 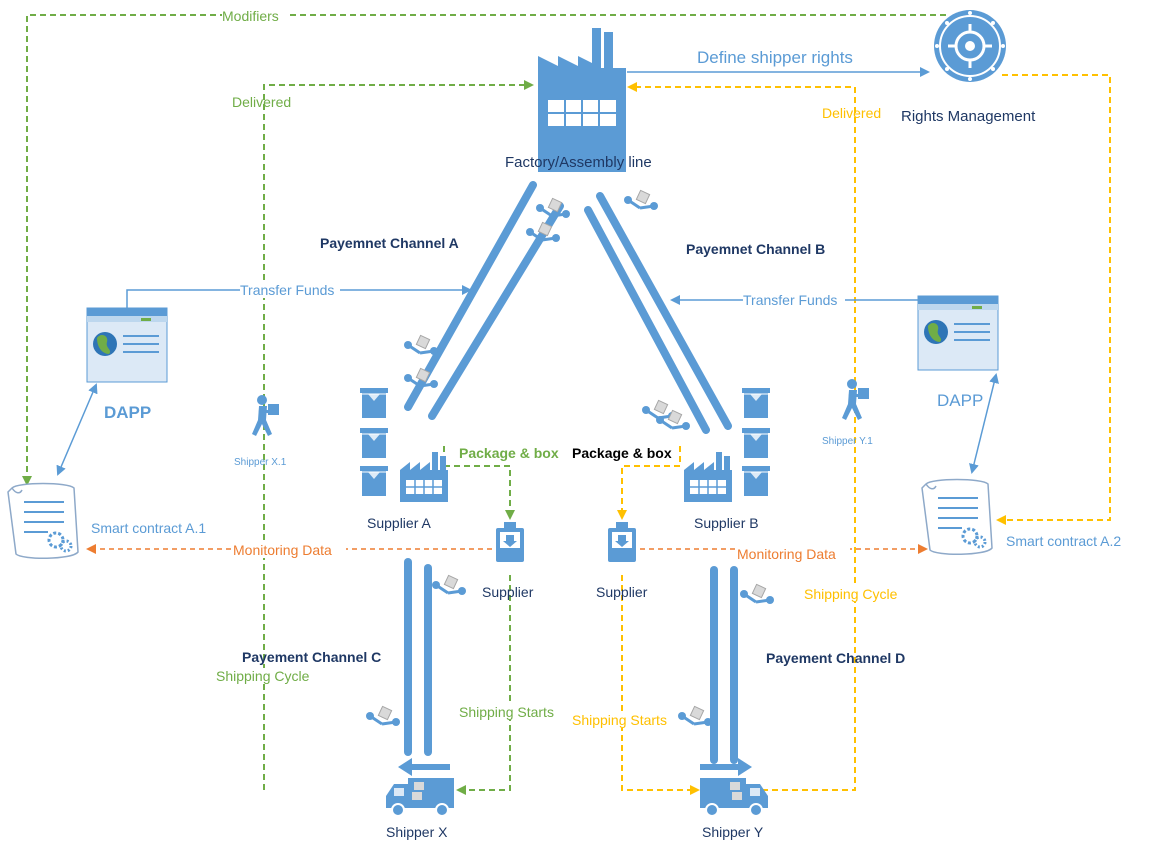 What do you see at coordinates (622, 453) in the screenshot?
I see `package-box-right-label: Package & box` at bounding box center [622, 453].